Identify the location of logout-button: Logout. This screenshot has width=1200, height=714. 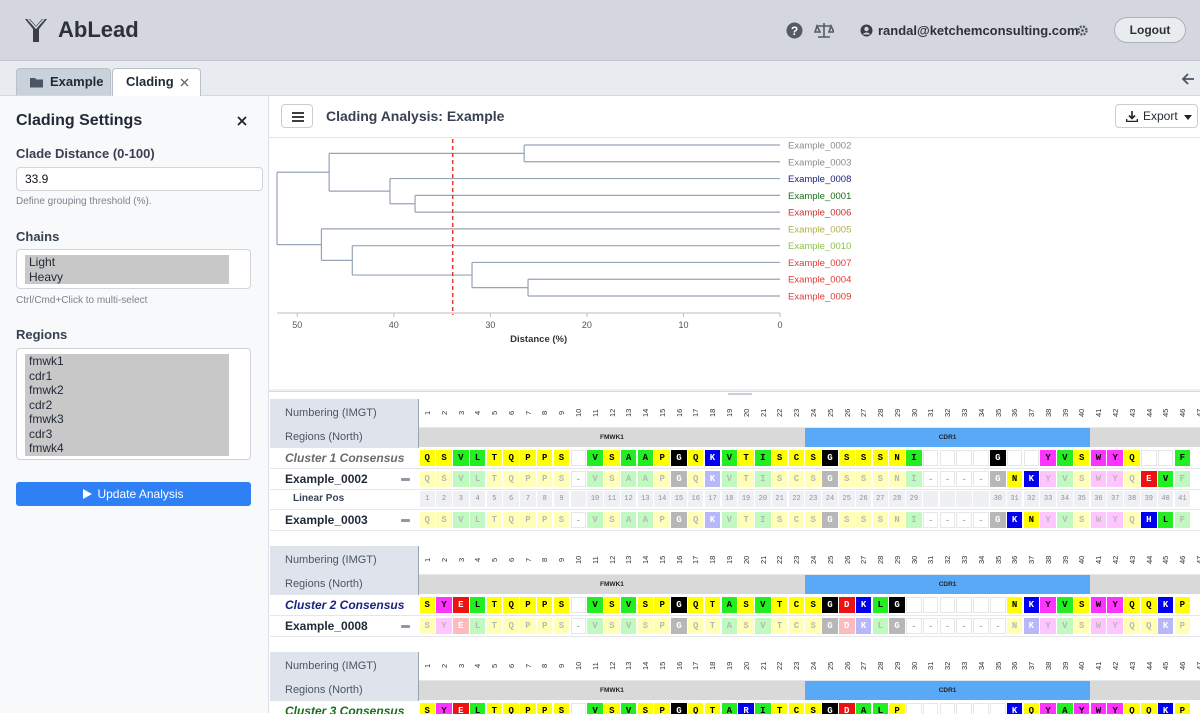
(1150, 30).